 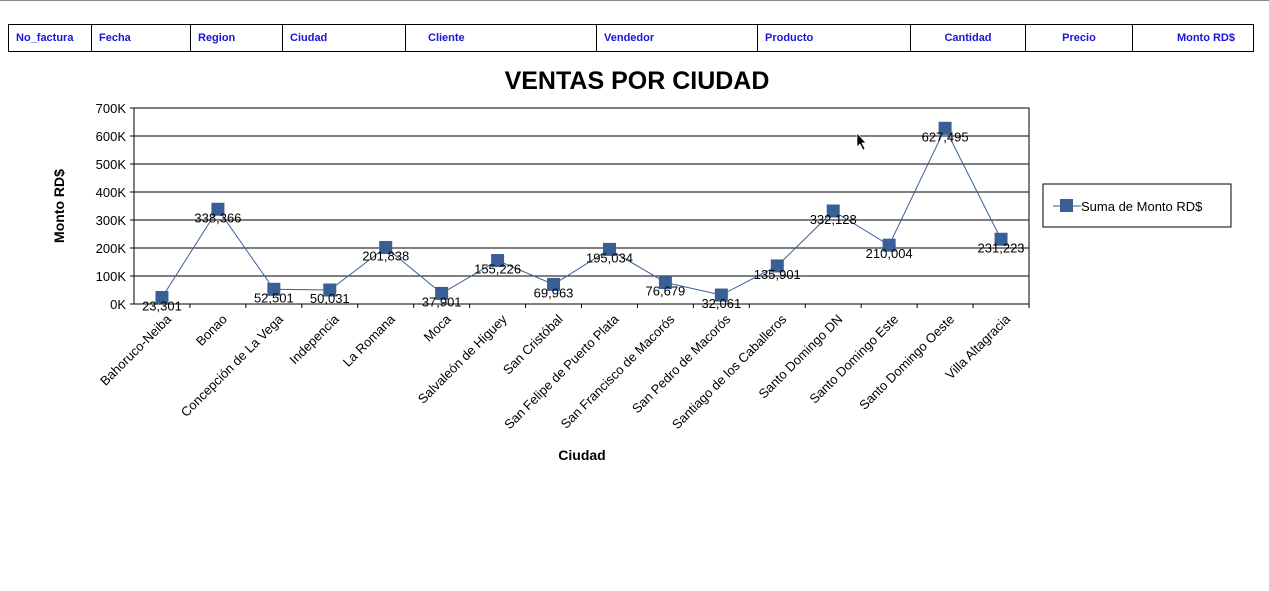 What do you see at coordinates (211, 330) in the screenshot?
I see `x-tick-label: Bonao` at bounding box center [211, 330].